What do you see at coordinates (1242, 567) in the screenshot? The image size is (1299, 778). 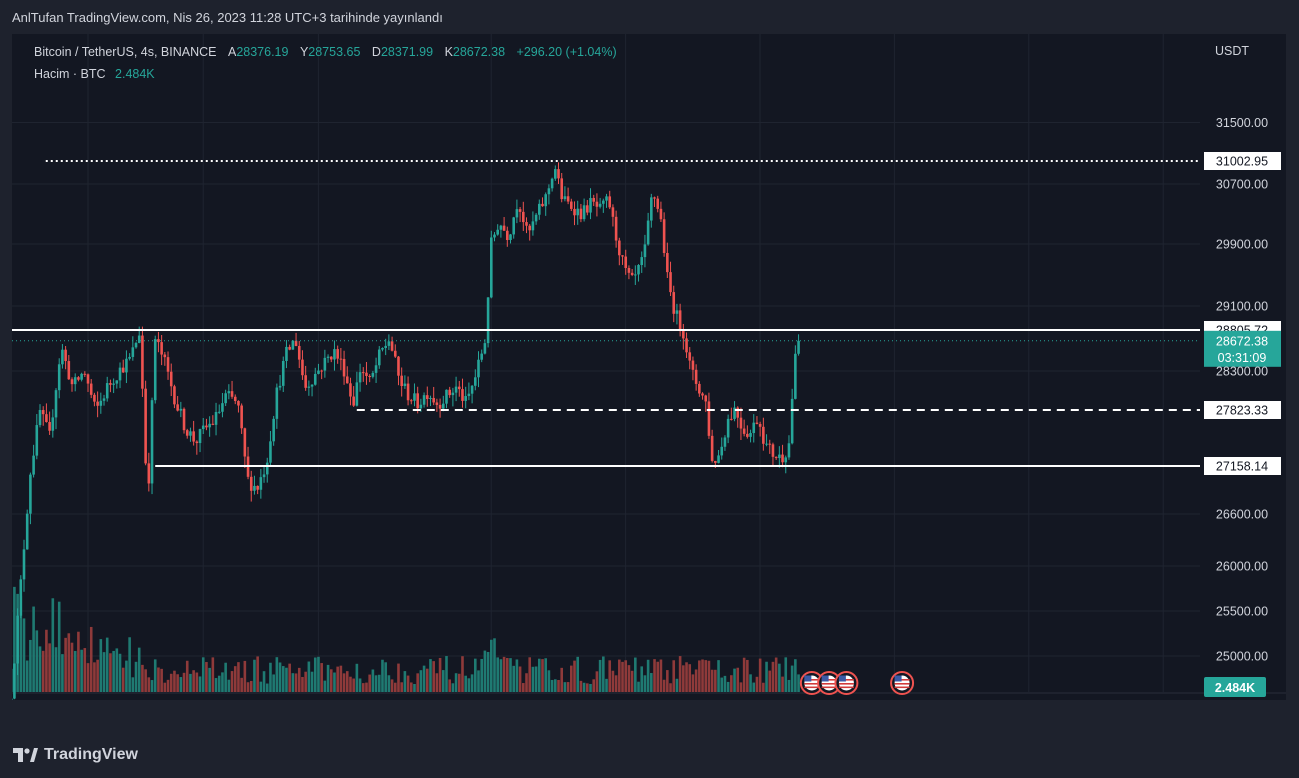 I see `y-axis-tick-label: 26000.00` at bounding box center [1242, 567].